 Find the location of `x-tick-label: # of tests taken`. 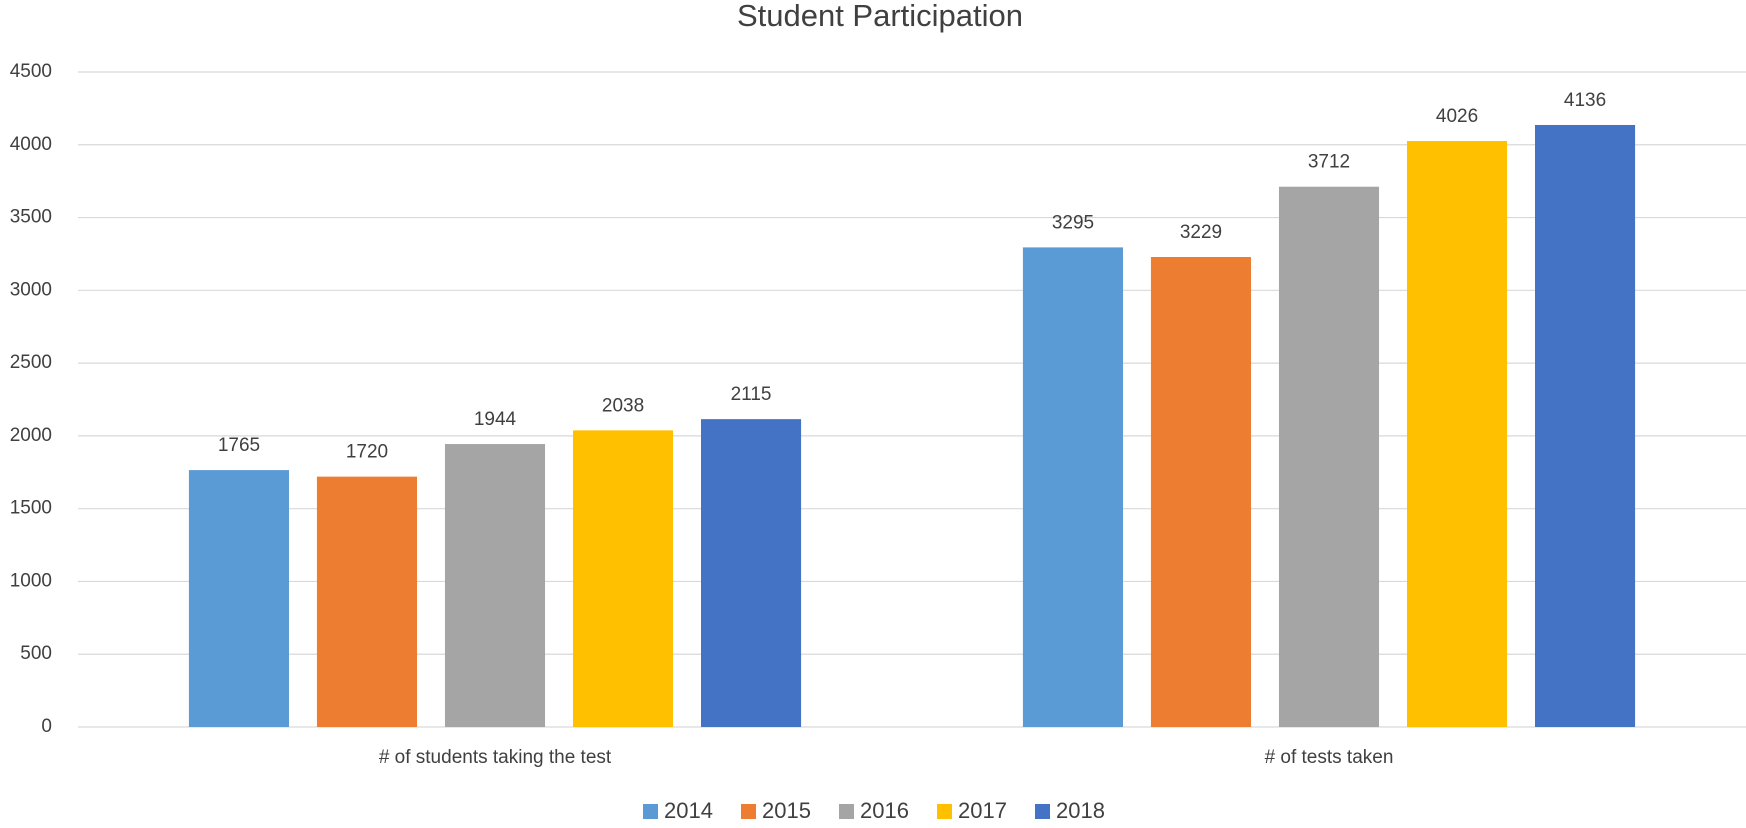

x-tick-label: # of tests taken is located at coordinates (1329, 757).